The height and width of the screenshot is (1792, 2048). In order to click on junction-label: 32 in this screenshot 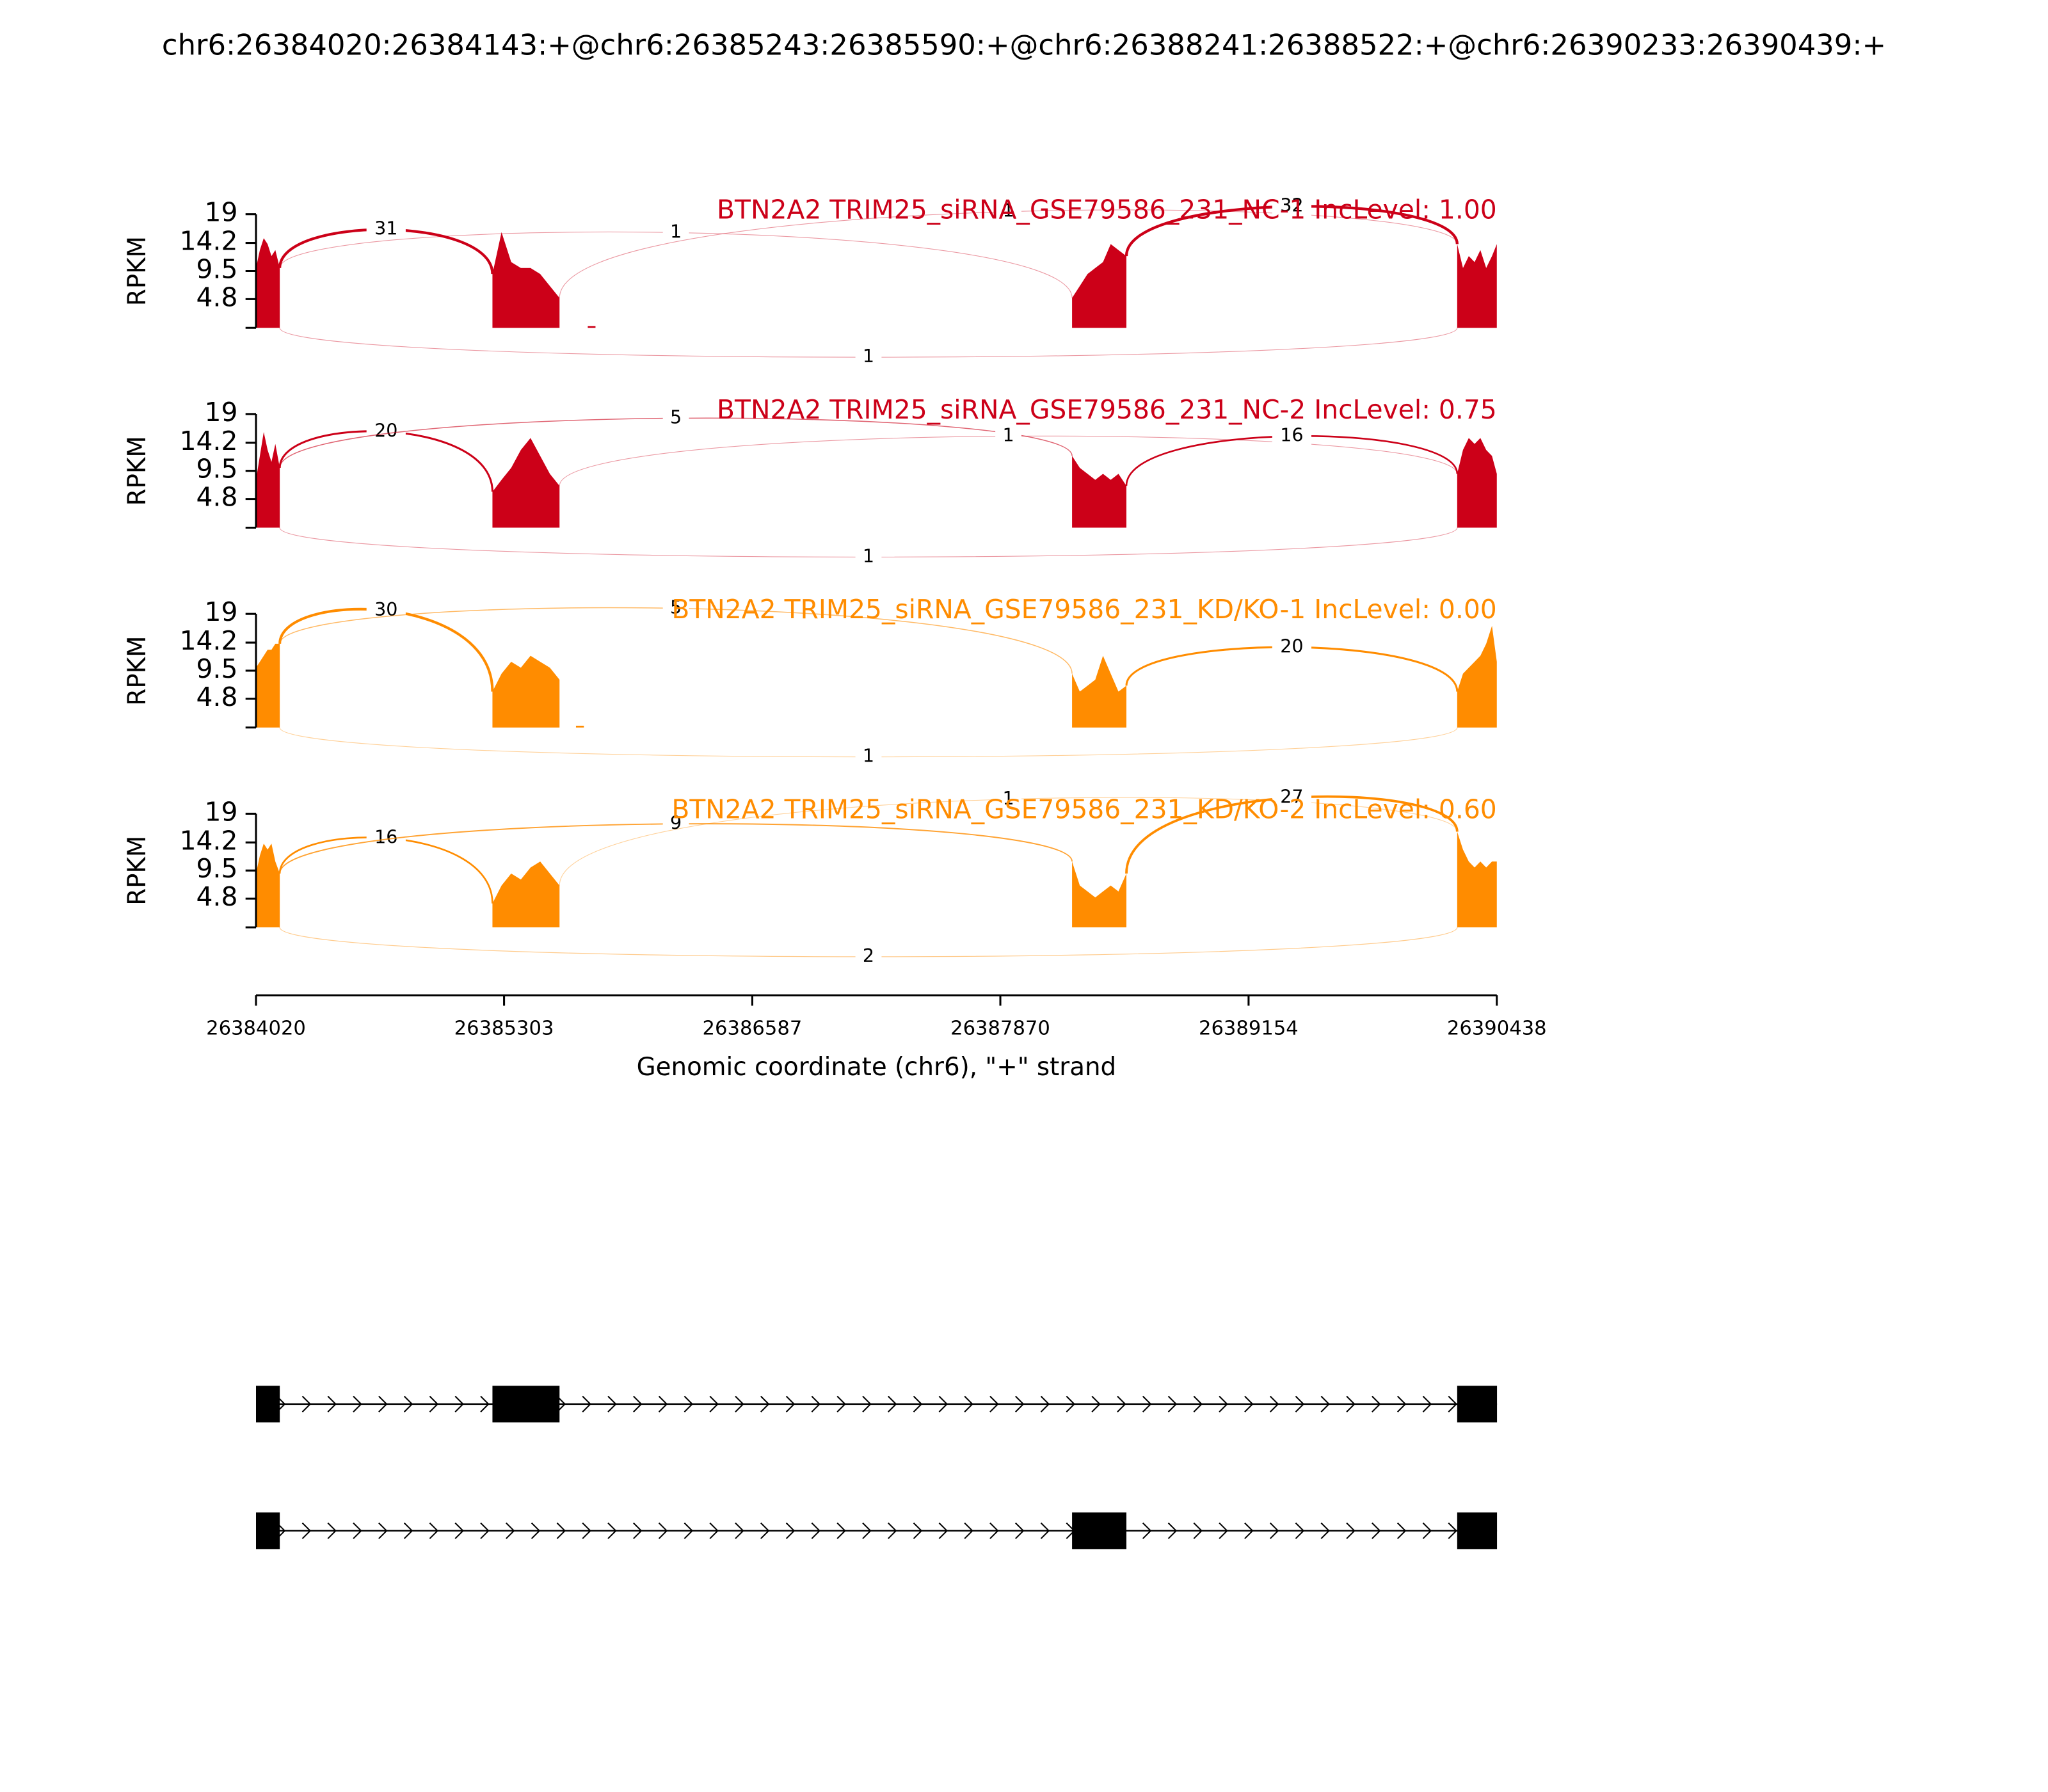, I will do `click(1291, 205)`.